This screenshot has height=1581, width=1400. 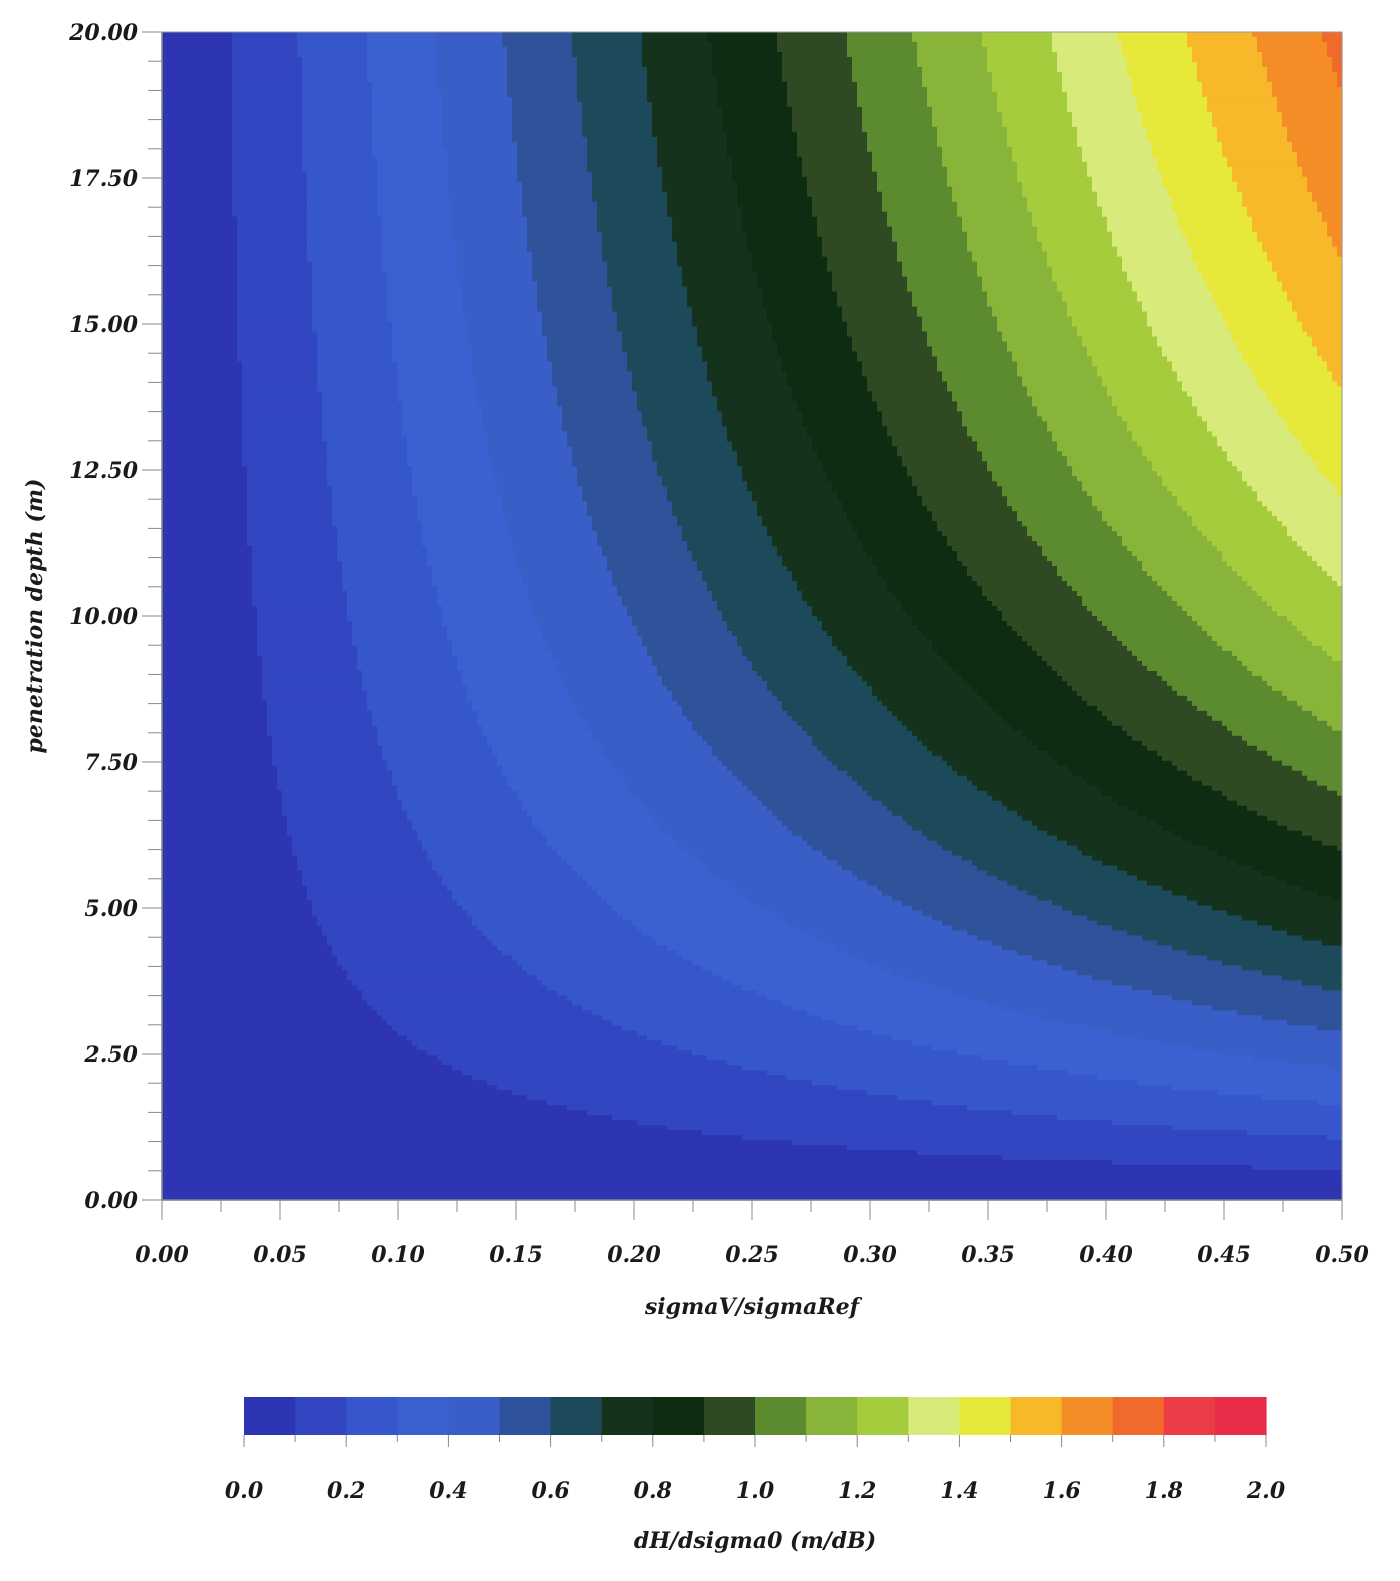 What do you see at coordinates (35, 616) in the screenshot?
I see `y-axis-title: penetration depth (m)` at bounding box center [35, 616].